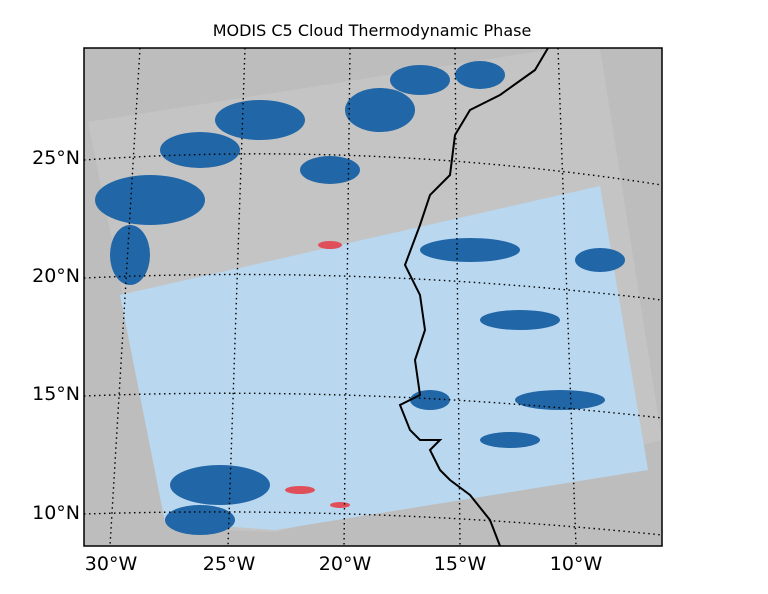 This screenshot has height=594, width=768. What do you see at coordinates (372, 30) in the screenshot?
I see `map-title: MODIS C5 Cloud Thermodynamic Phase` at bounding box center [372, 30].